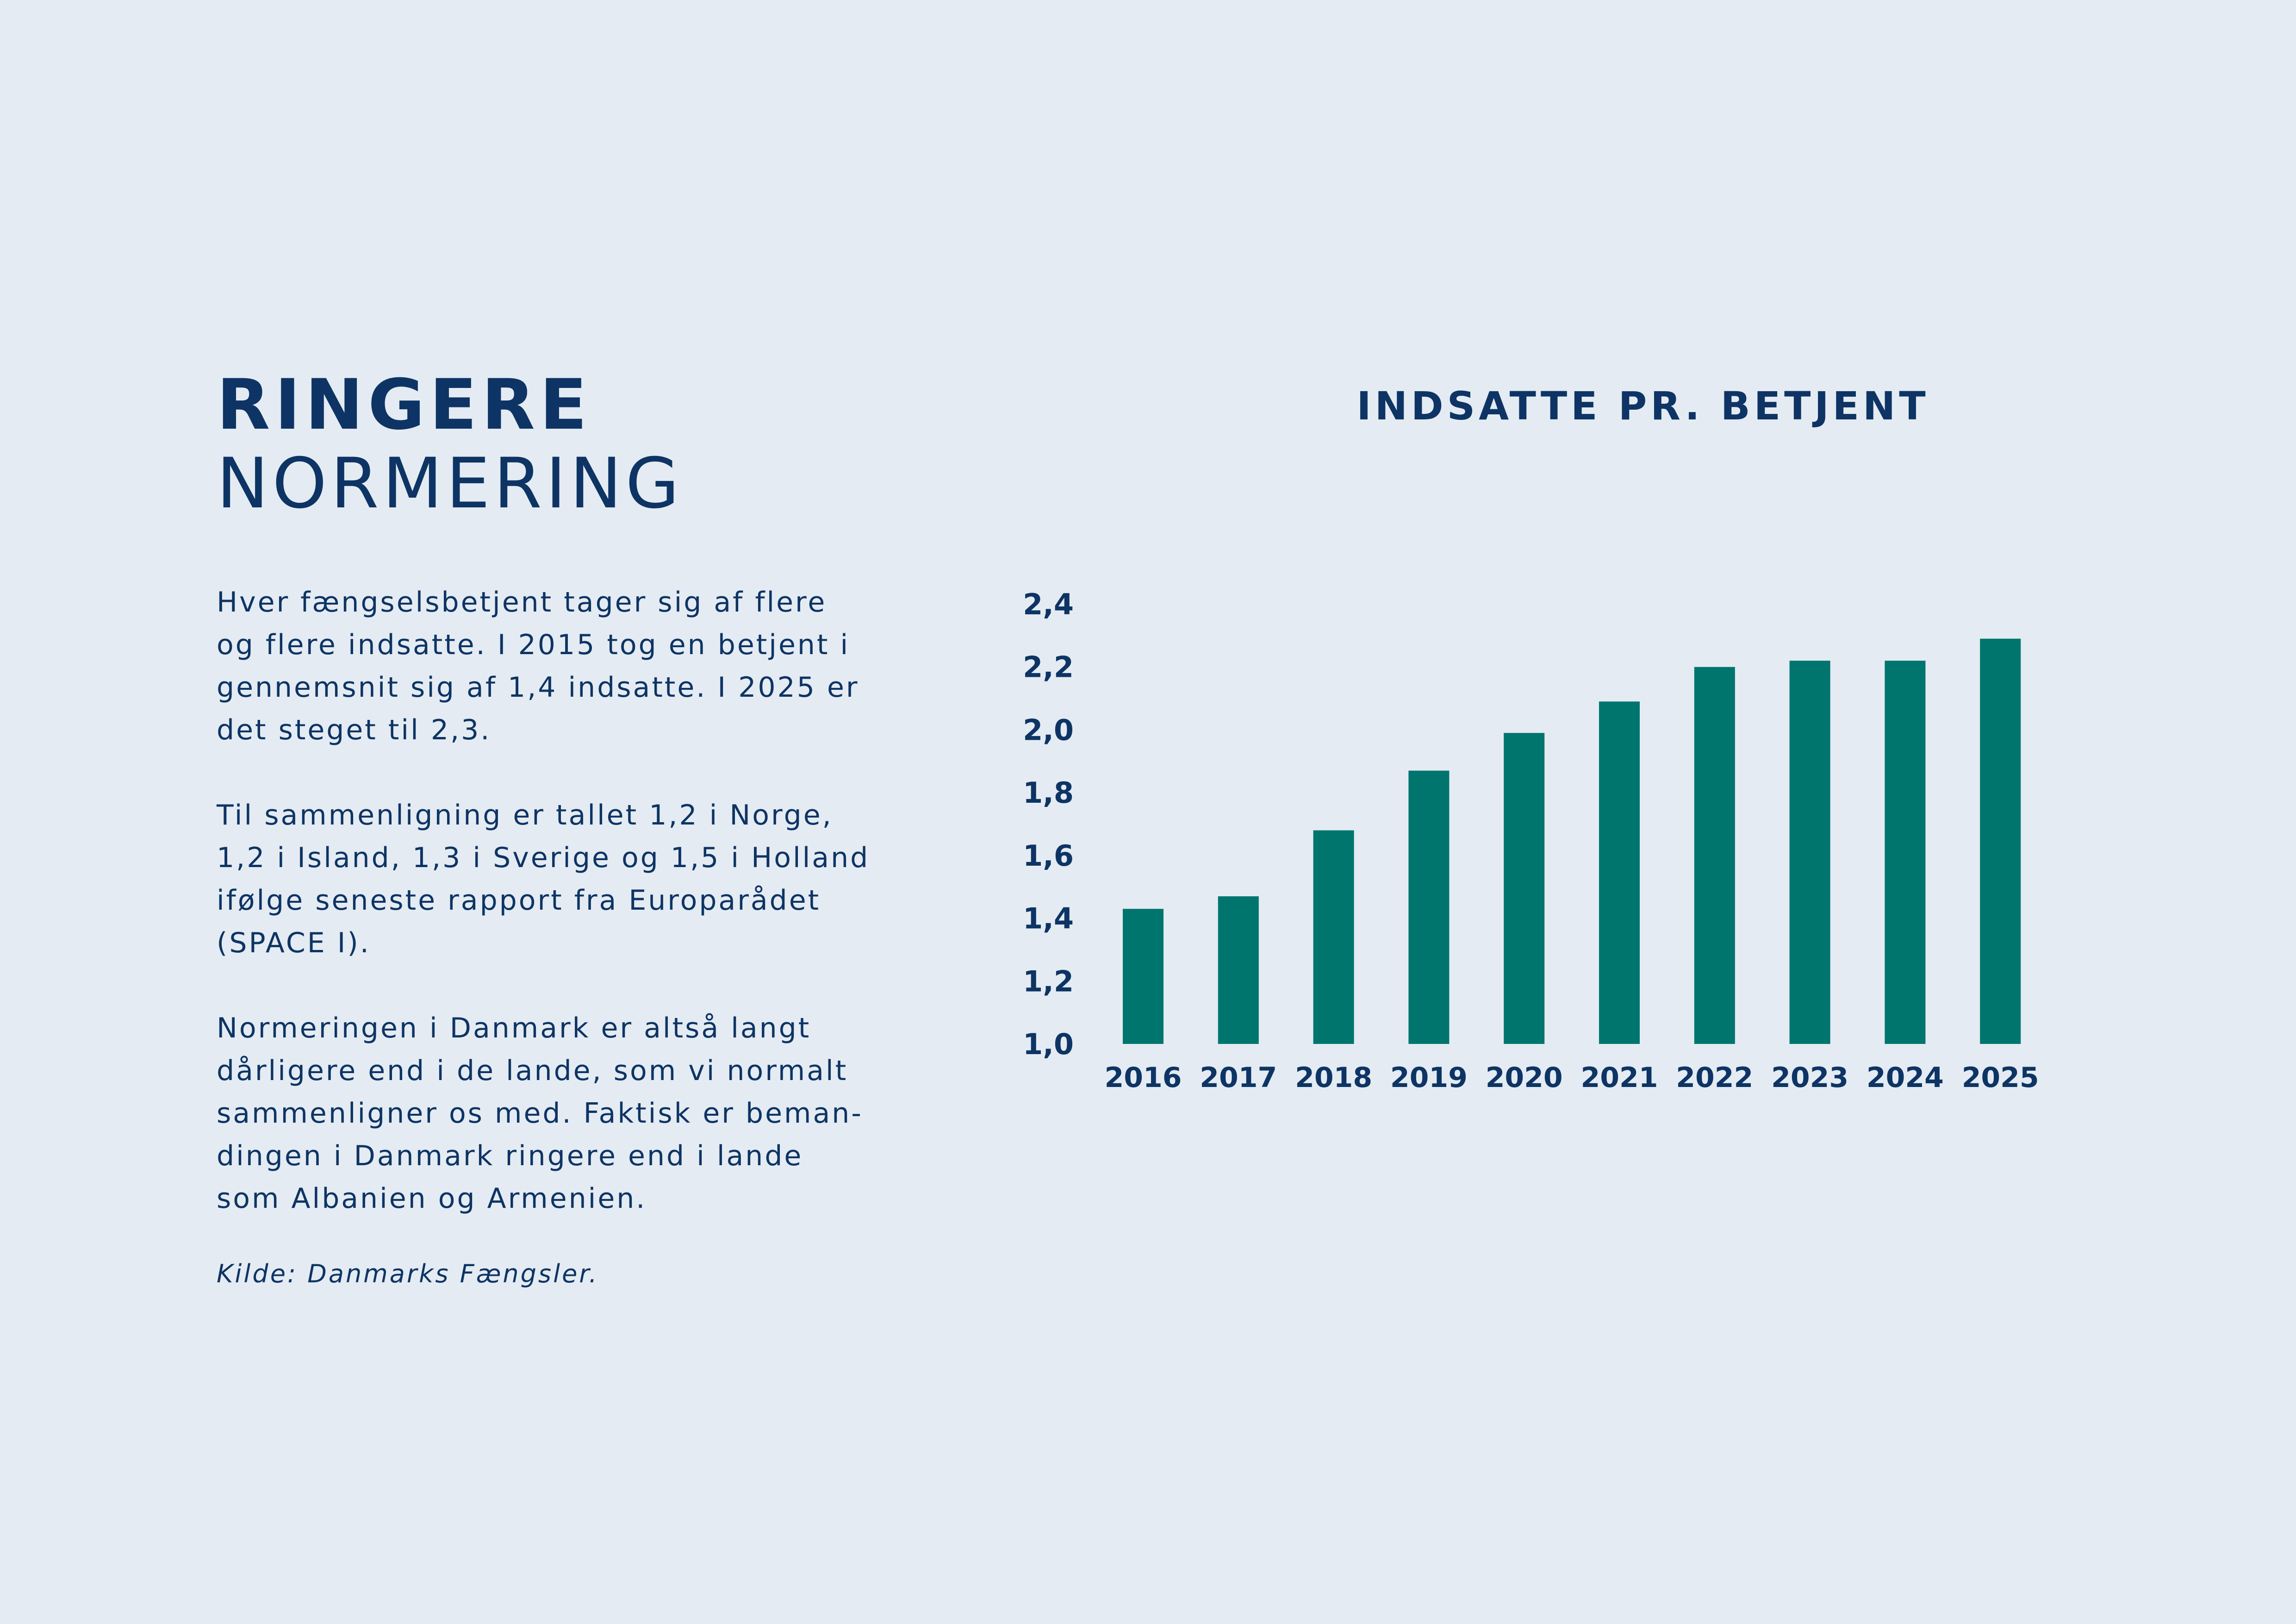 The height and width of the screenshot is (1624, 2296). I want to click on chart-title: INDSATTE PR. BETJENT, so click(1642, 406).